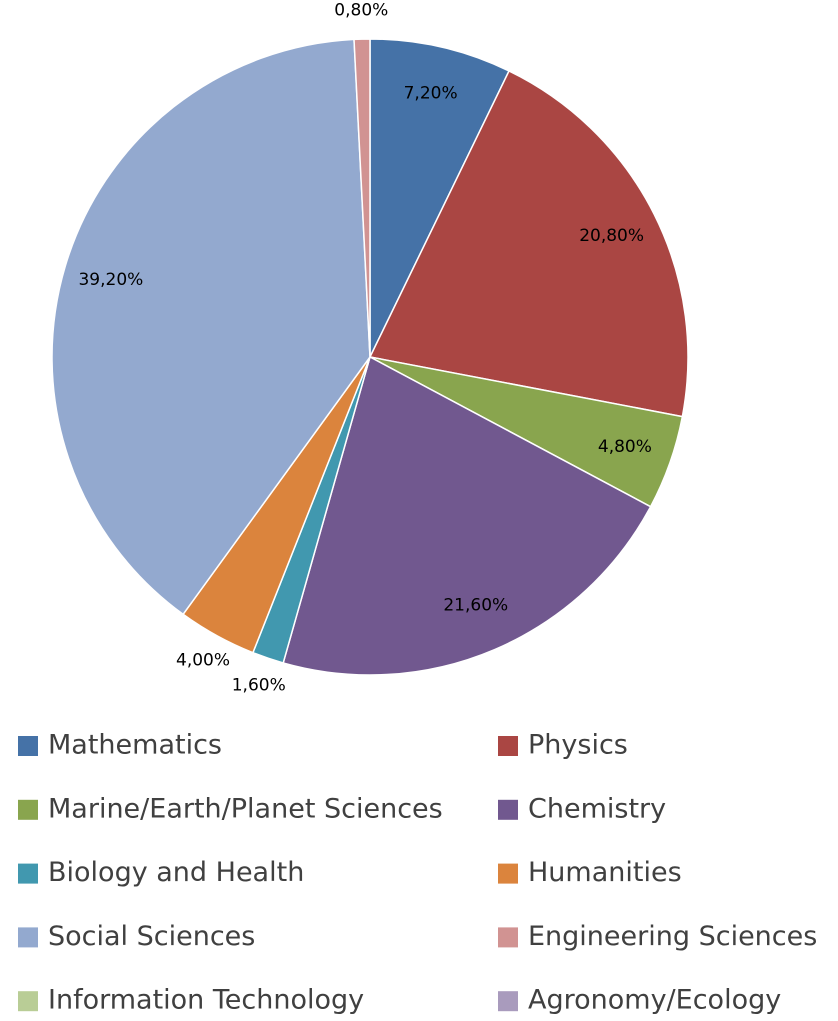 This screenshot has height=1021, width=838. Describe the element at coordinates (206, 1000) in the screenshot. I see `legend-label: Information Technology` at that location.